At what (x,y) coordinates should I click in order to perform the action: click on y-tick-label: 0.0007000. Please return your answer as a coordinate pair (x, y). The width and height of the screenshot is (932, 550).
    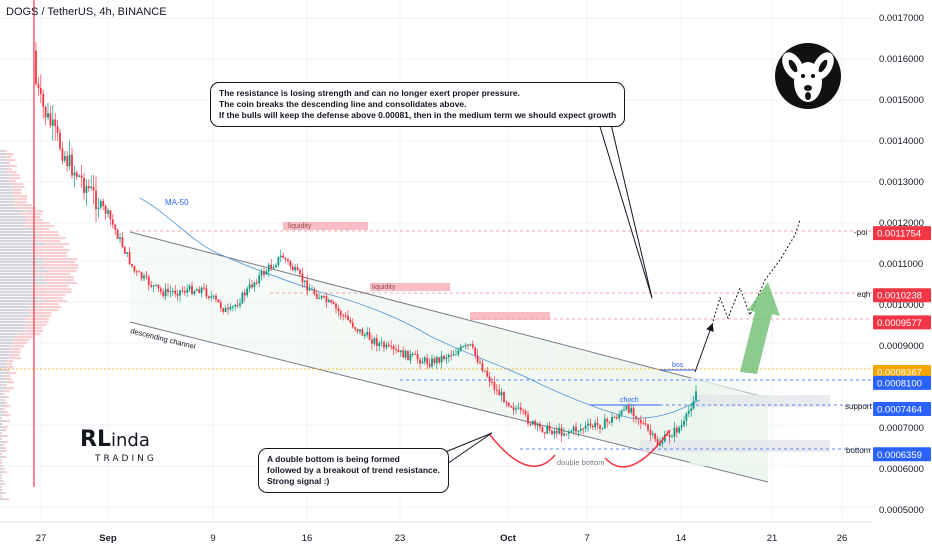
    Looking at the image, I should click on (901, 428).